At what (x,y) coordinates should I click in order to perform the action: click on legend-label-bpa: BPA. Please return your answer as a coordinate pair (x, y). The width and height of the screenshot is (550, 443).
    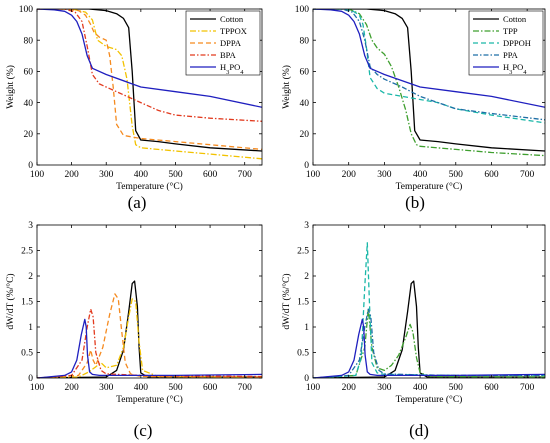
    Looking at the image, I should click on (228, 55).